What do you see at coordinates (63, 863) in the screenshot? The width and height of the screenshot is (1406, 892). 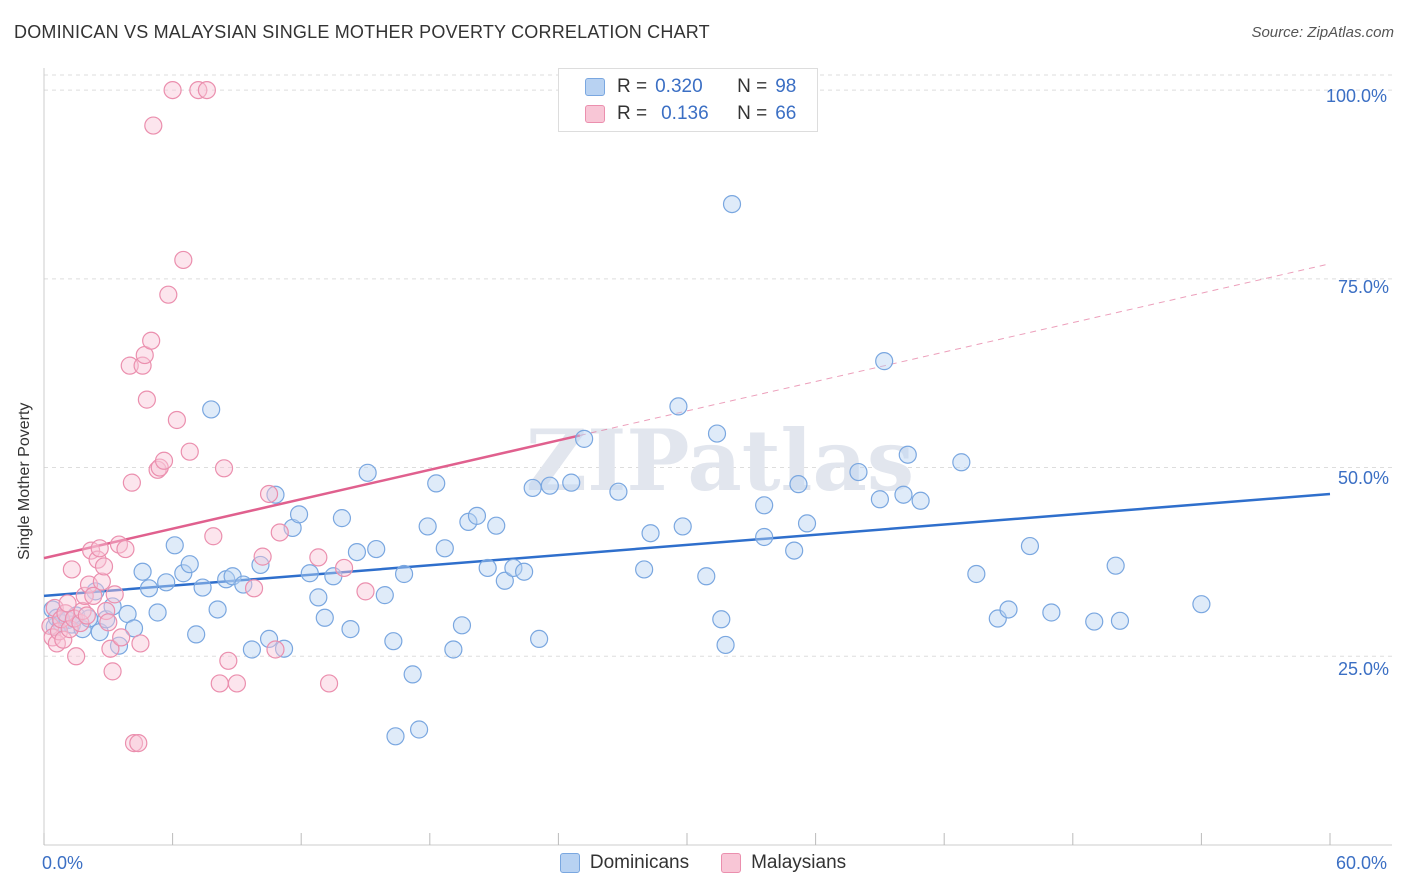 I see `x-tick-label-min: 0.0%` at bounding box center [63, 863].